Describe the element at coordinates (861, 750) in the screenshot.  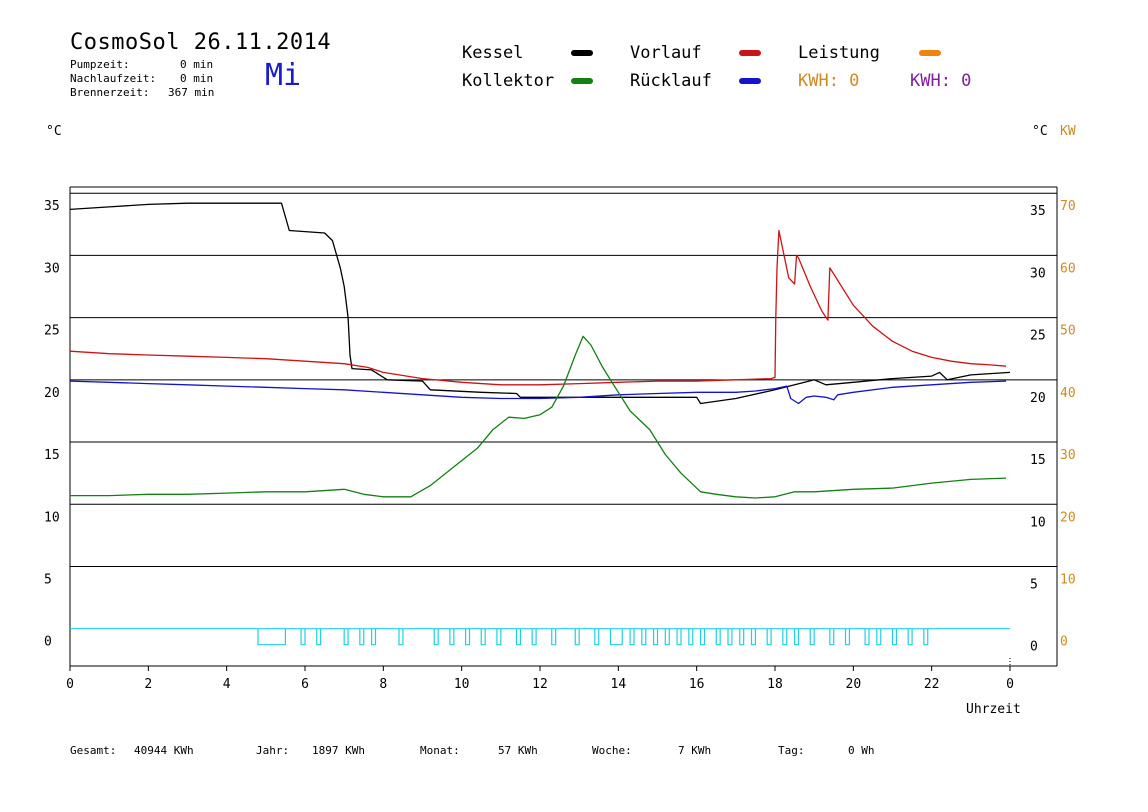
I see `footer-tag-value: 0 Wh` at that location.